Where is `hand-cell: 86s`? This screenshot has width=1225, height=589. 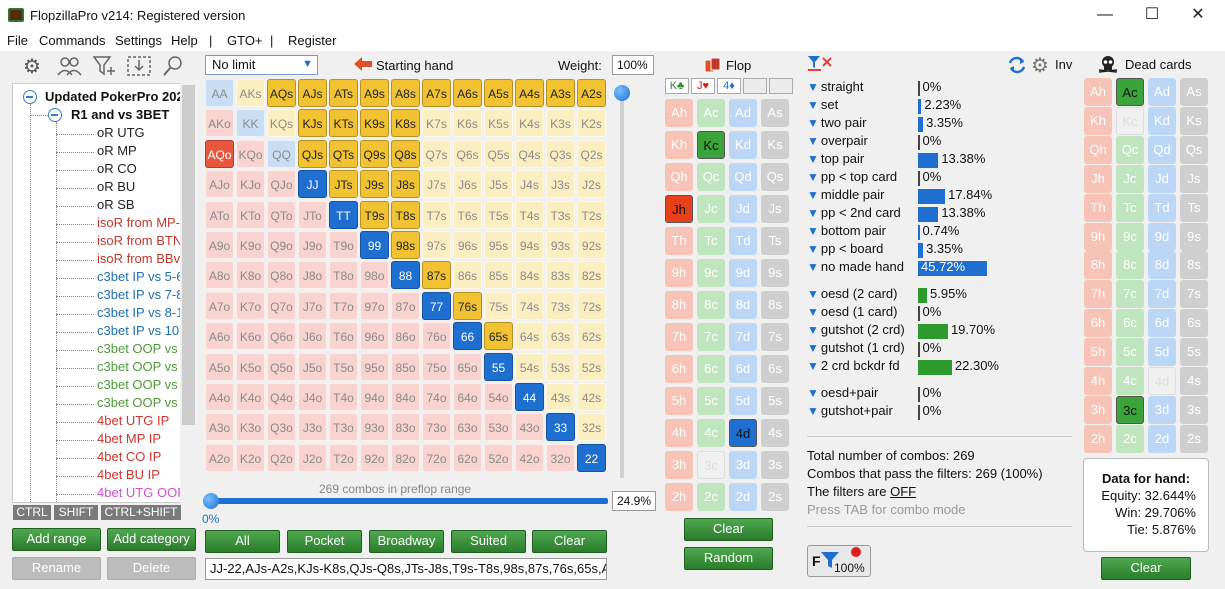
hand-cell: 86s is located at coordinates (467, 275).